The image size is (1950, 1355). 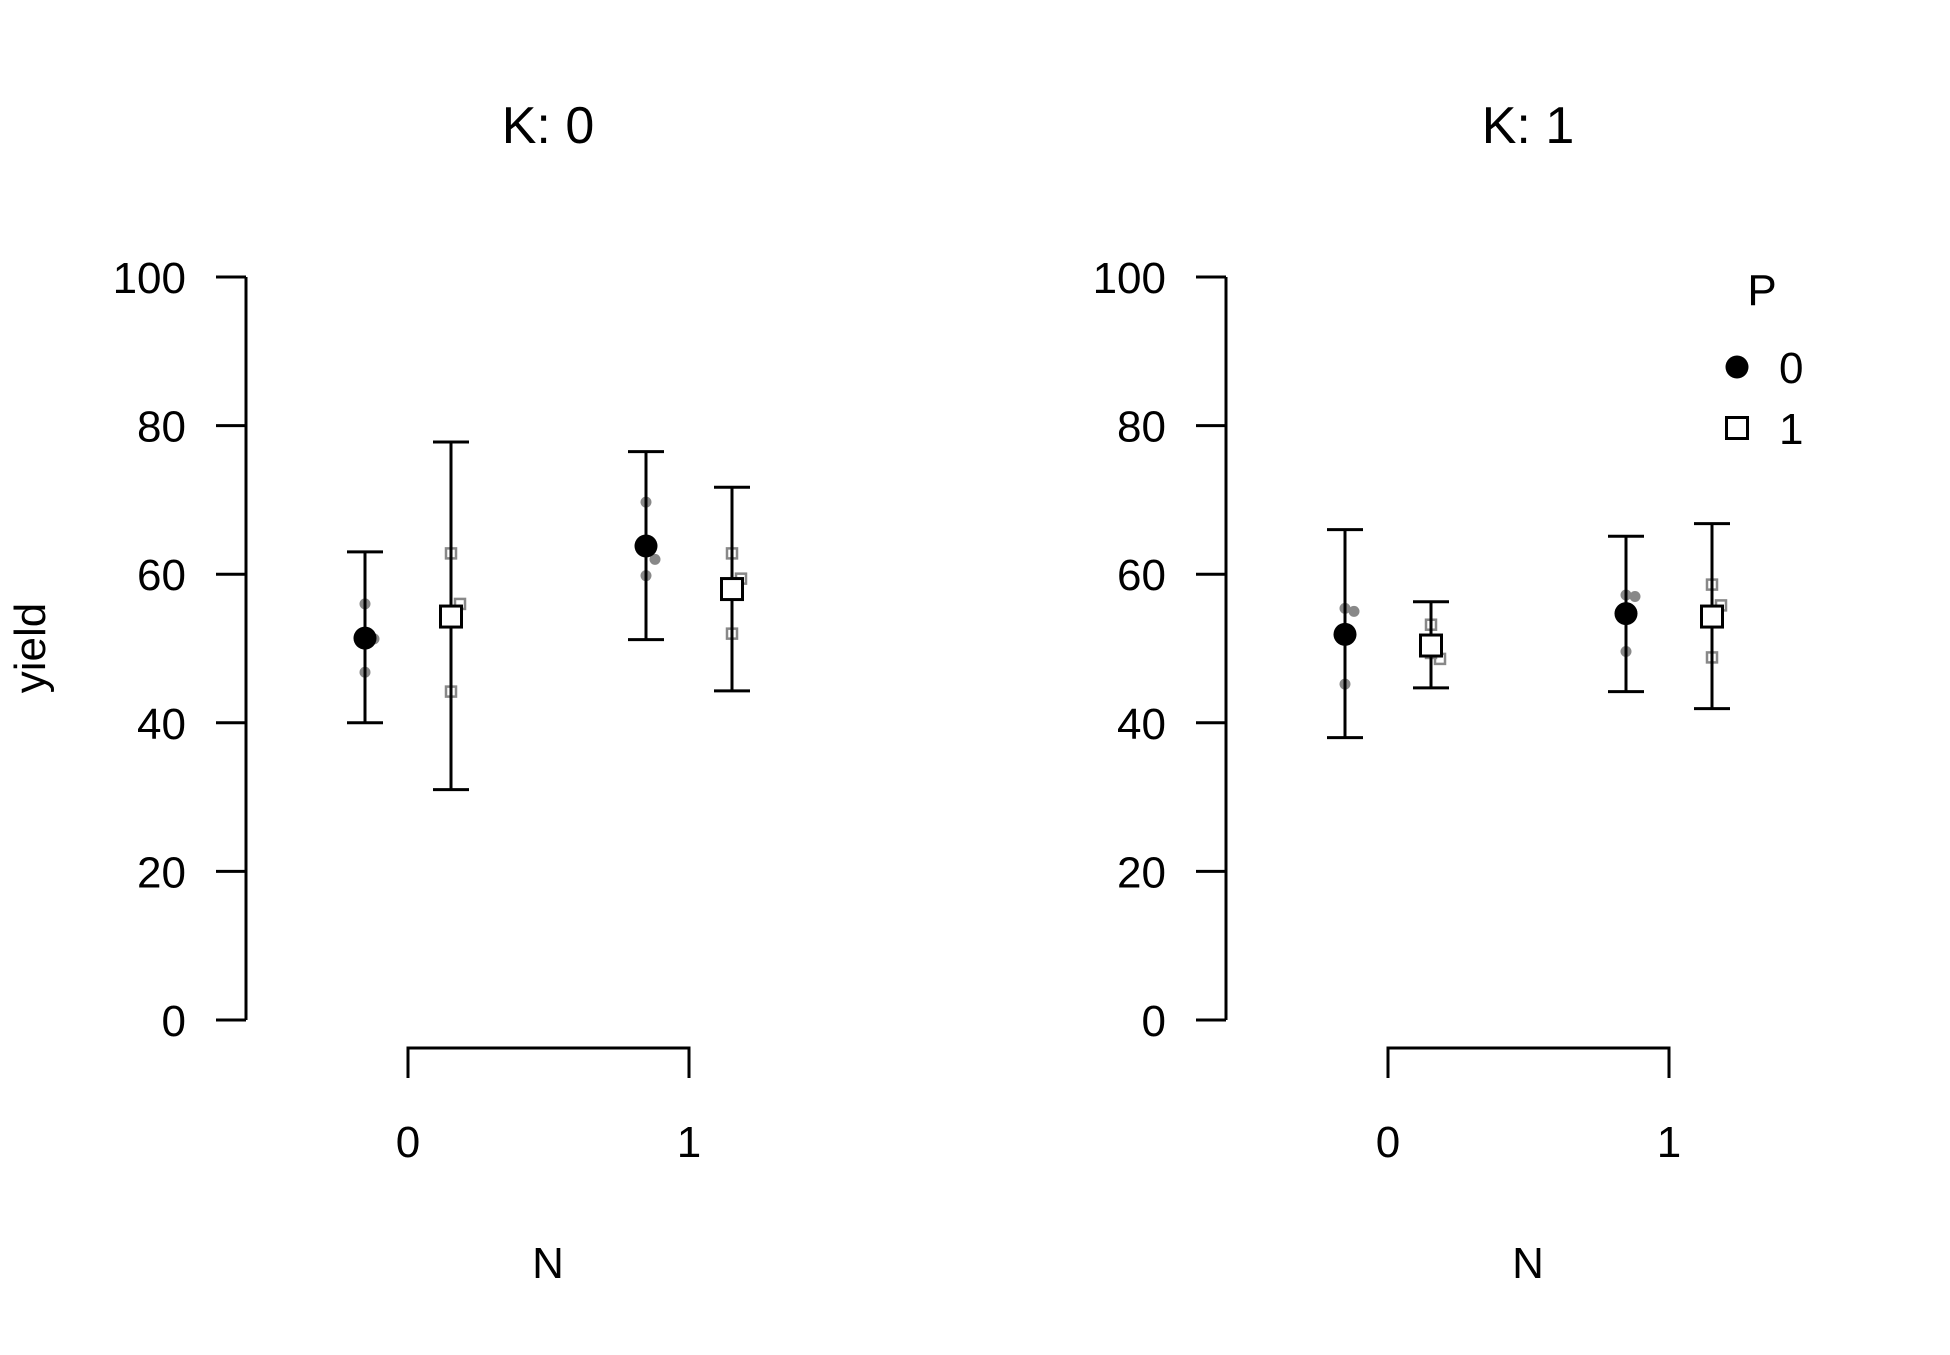 I want to click on panel-title: K: 0, so click(x=548, y=126).